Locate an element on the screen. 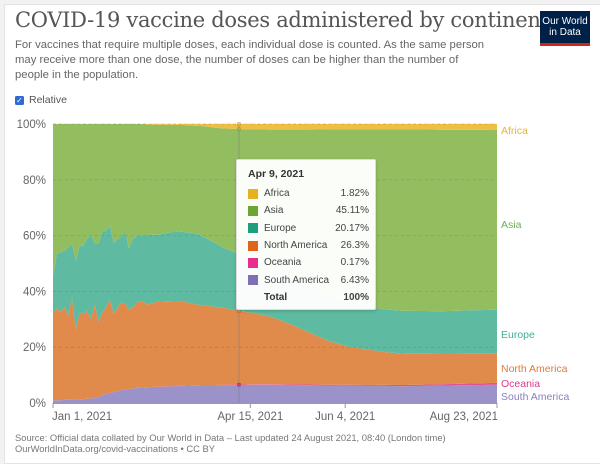 This screenshot has height=464, width=600. relative-toggle: ✓ Relative is located at coordinates (41, 100).